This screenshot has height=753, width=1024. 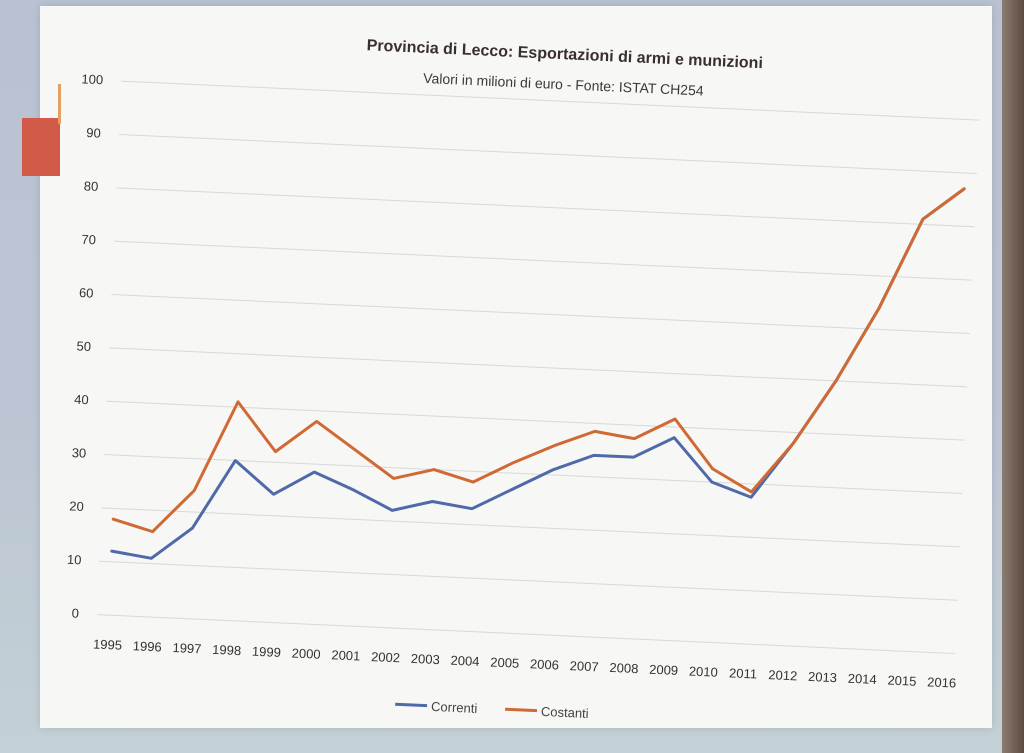 I want to click on x-tick-label: 2012, so click(x=783, y=675).